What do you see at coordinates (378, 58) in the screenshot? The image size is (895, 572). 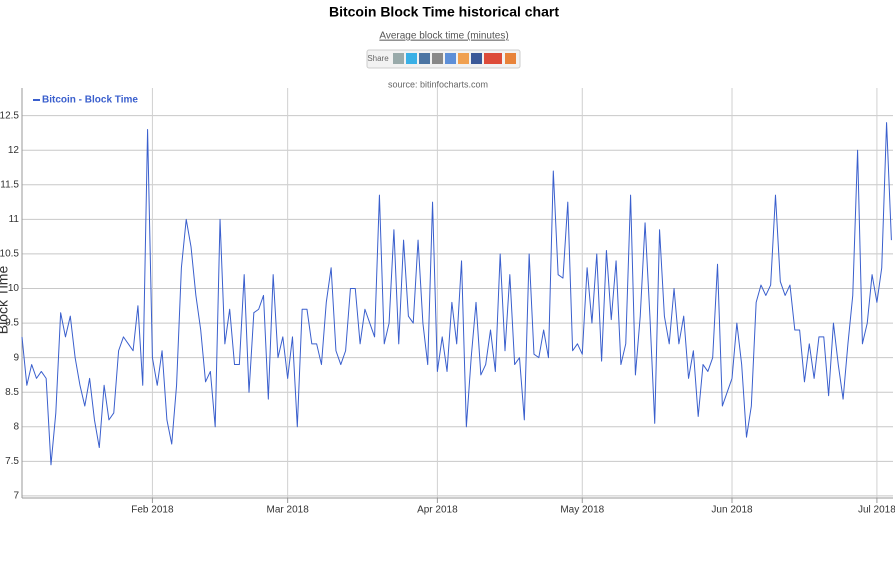 I see `share-label: Share` at bounding box center [378, 58].